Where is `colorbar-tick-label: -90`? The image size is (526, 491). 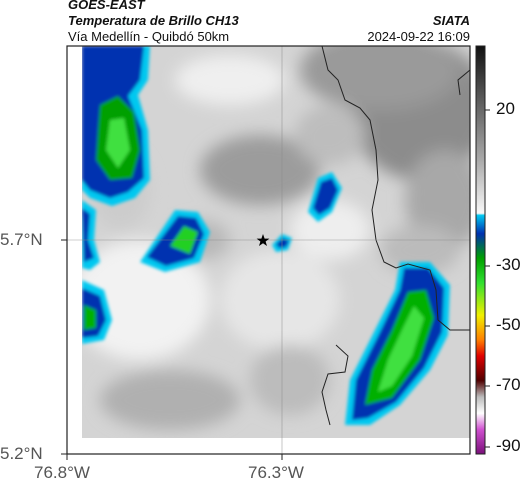
colorbar-tick-label: -90 is located at coordinates (508, 445).